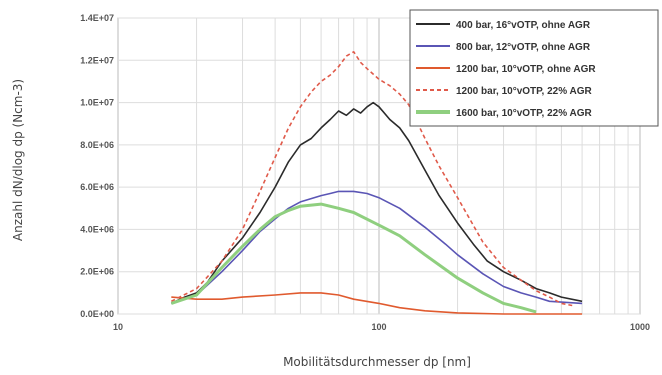 The width and height of the screenshot is (662, 375). Describe the element at coordinates (97, 272) in the screenshot. I see `y-tick-label: 2.0E+06` at that location.